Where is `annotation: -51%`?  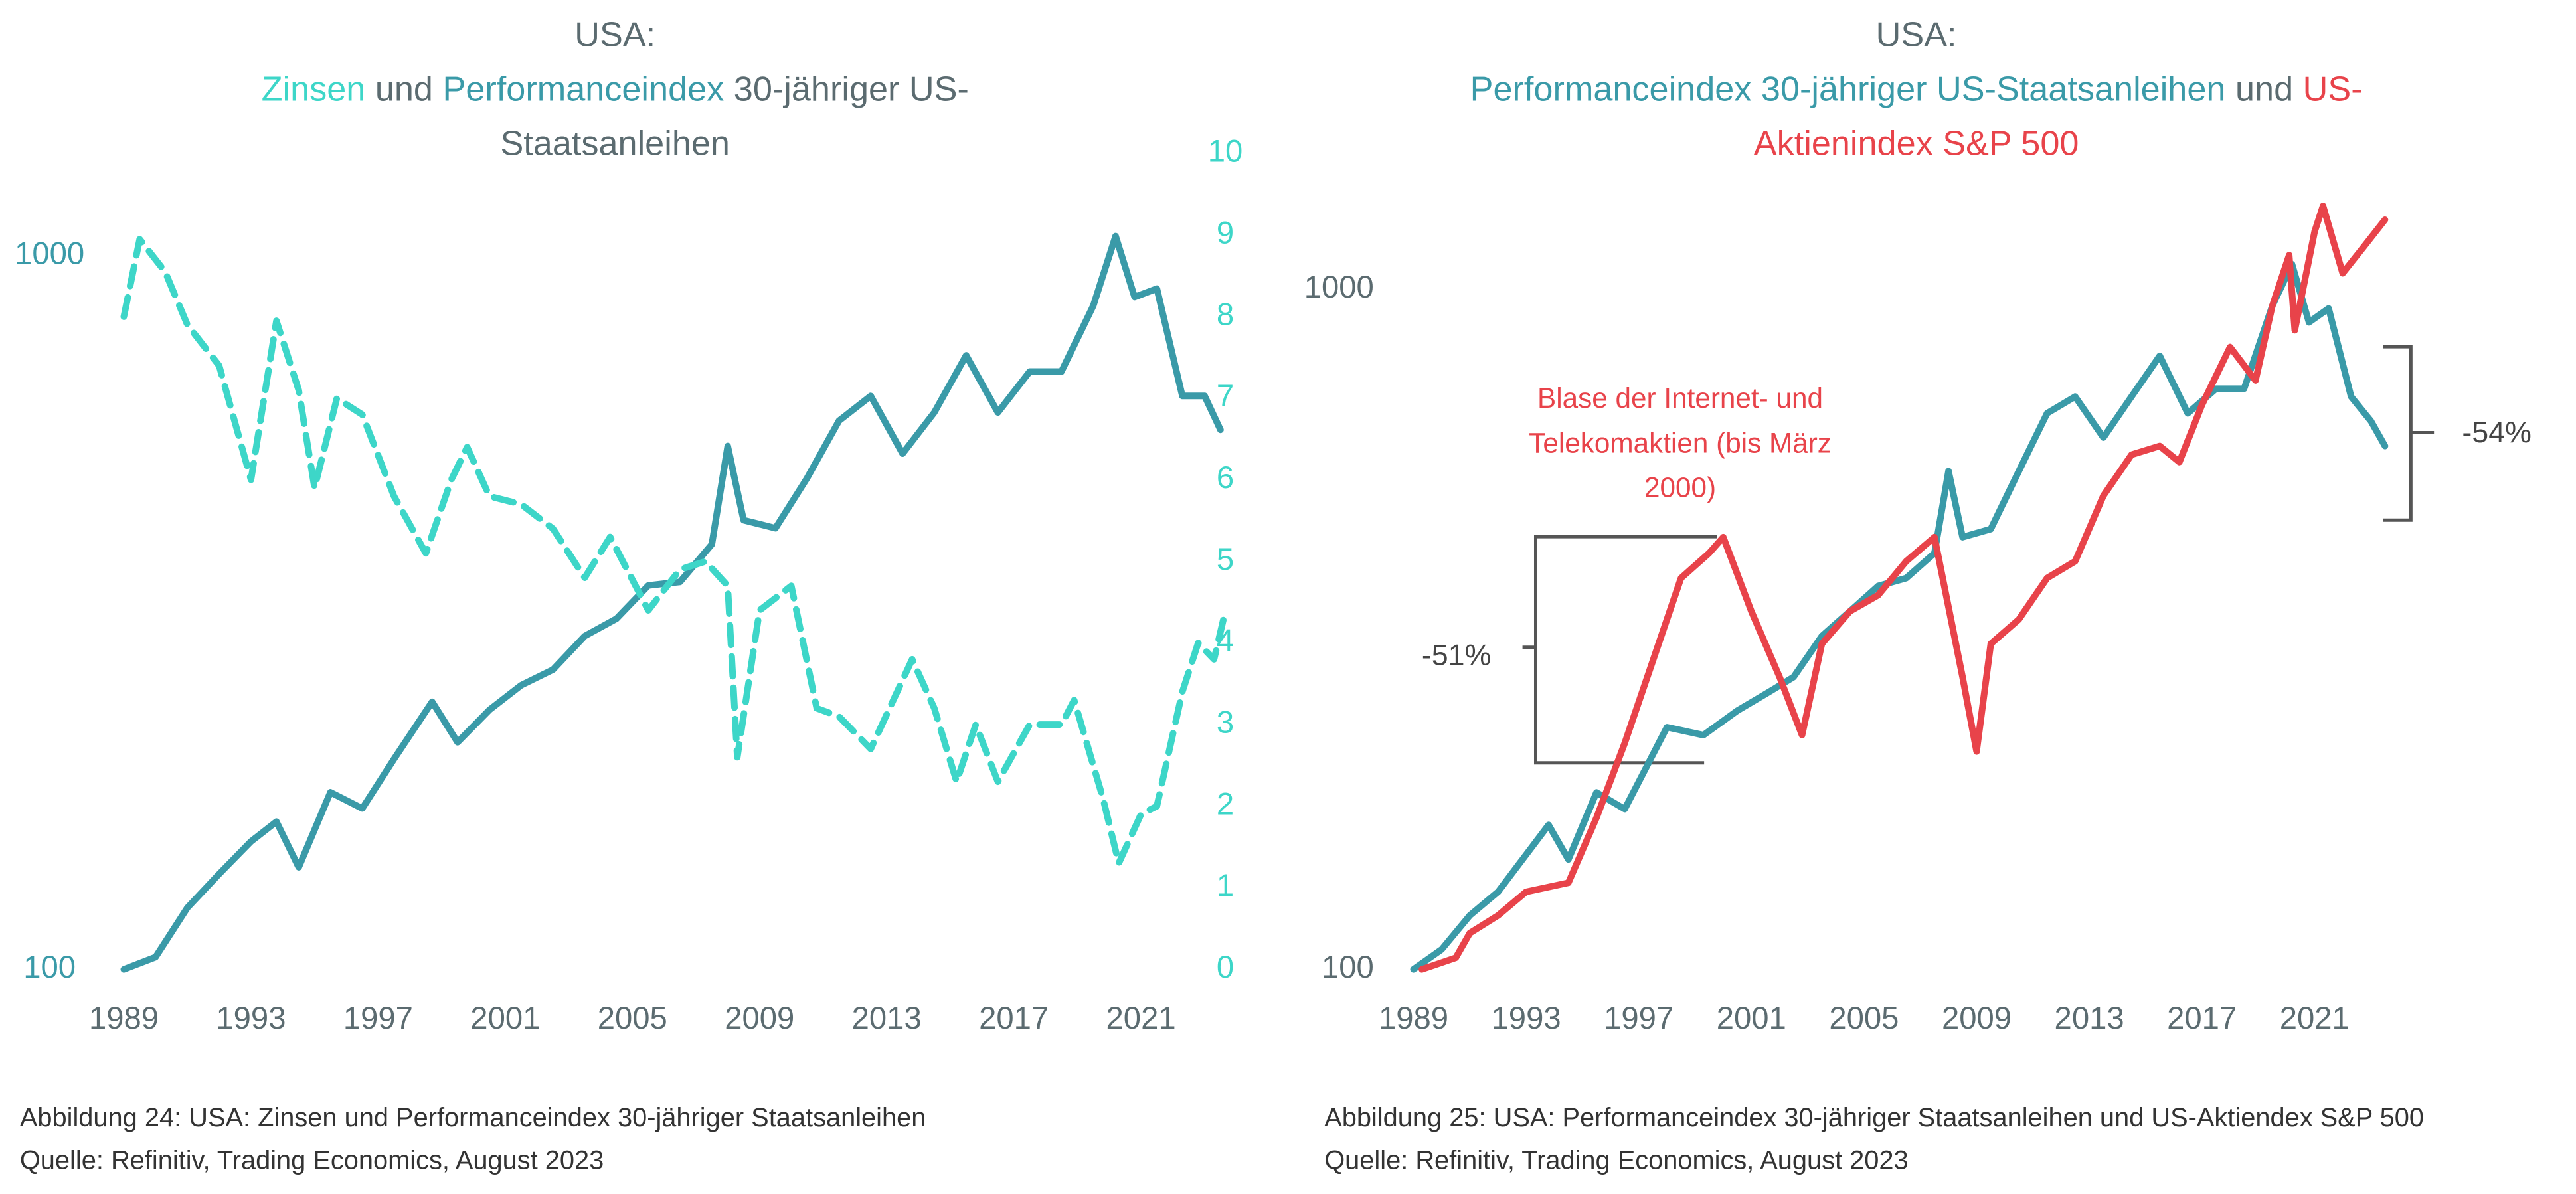 annotation: -51% is located at coordinates (1456, 654).